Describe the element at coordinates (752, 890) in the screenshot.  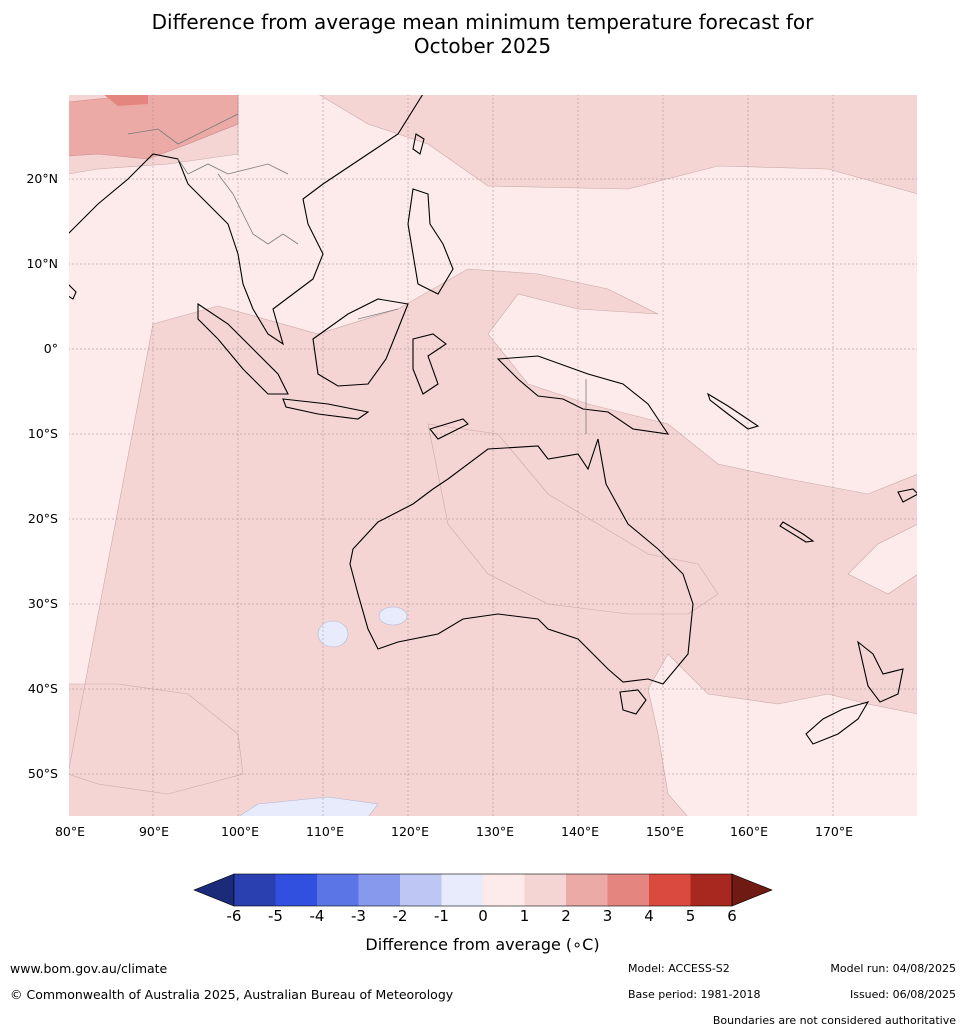
I see `colorbar-extend-high` at that location.